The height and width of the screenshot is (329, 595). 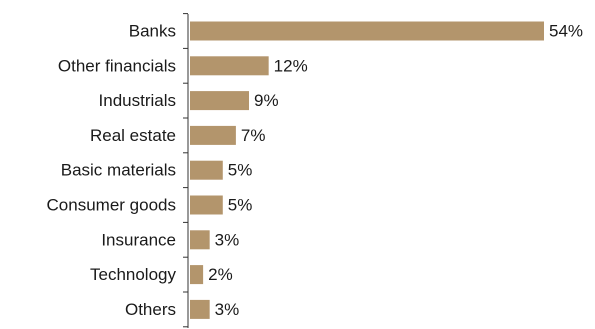 What do you see at coordinates (111, 205) in the screenshot?
I see `category-label: Consumer goods` at bounding box center [111, 205].